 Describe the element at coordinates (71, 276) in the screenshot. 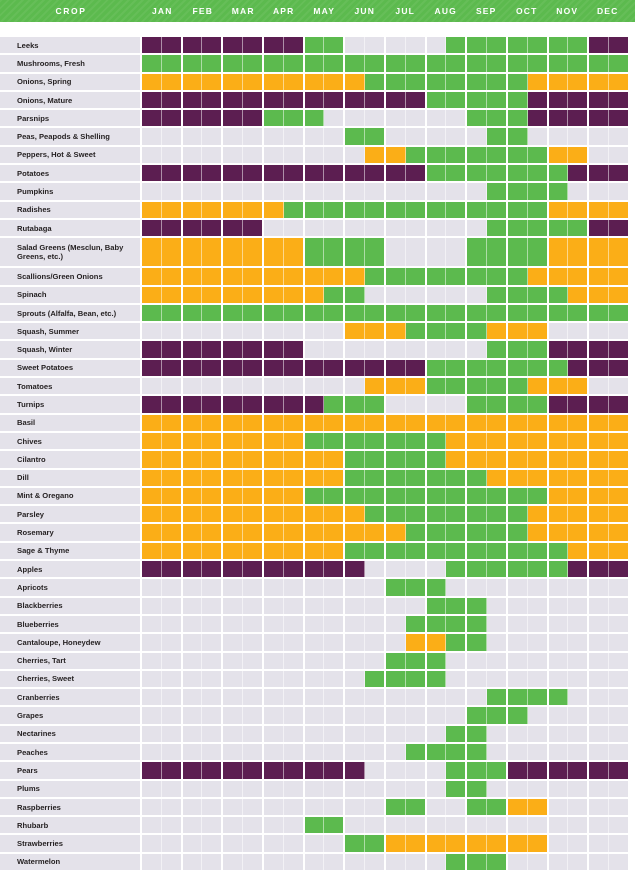

I see `crop-label: Scallions/Green Onions` at that location.